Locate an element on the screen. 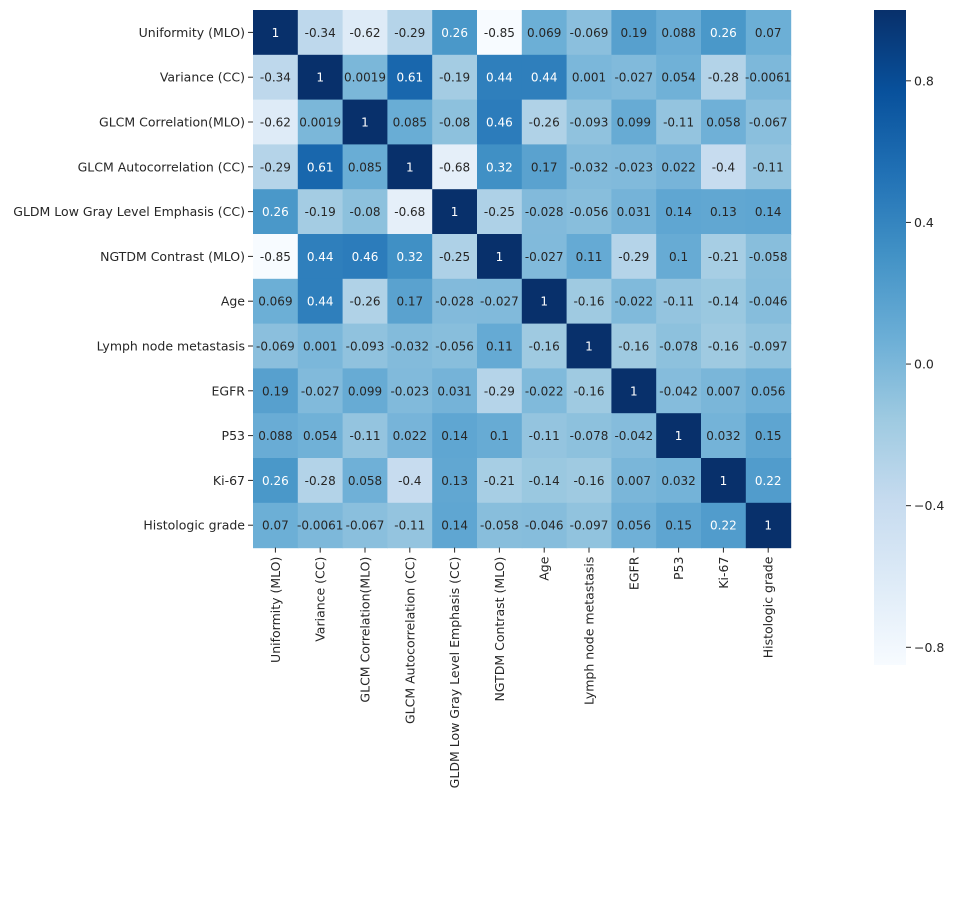 The image size is (957, 911). cell-value-label: 0.14 is located at coordinates (454, 526).